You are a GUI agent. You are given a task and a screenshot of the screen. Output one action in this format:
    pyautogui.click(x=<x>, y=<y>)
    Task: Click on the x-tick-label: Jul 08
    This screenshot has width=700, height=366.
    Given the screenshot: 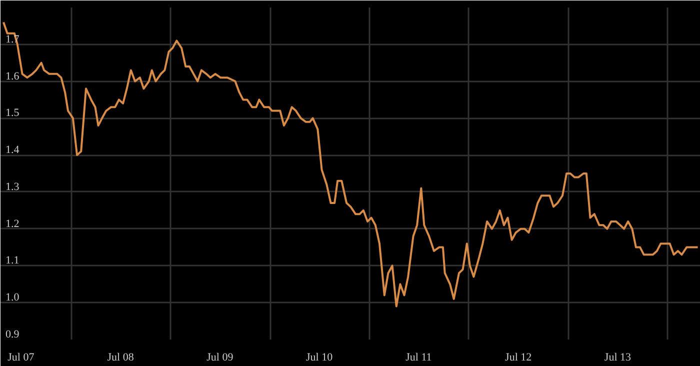 What is the action you would take?
    pyautogui.click(x=120, y=358)
    